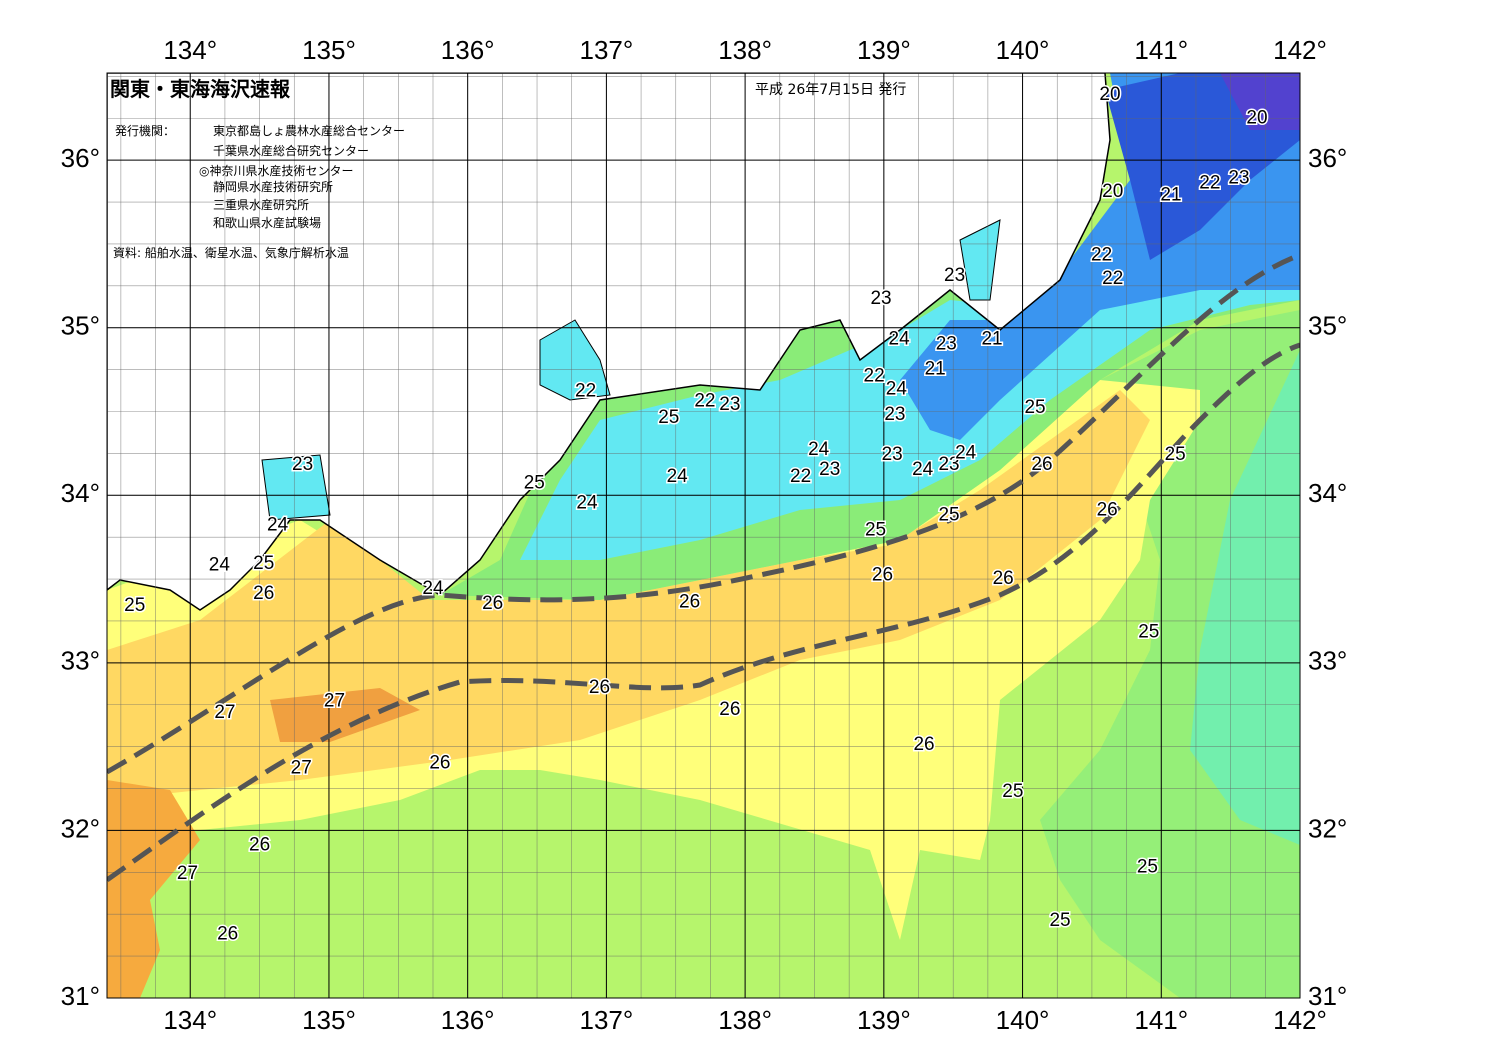 The width and height of the screenshot is (1503, 1064). What do you see at coordinates (200, 89) in the screenshot?
I see `title: 関東・東海海沢速報` at bounding box center [200, 89].